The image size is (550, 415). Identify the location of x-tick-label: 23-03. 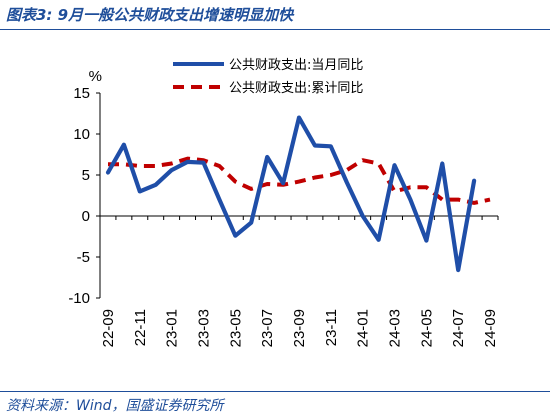
(203, 328).